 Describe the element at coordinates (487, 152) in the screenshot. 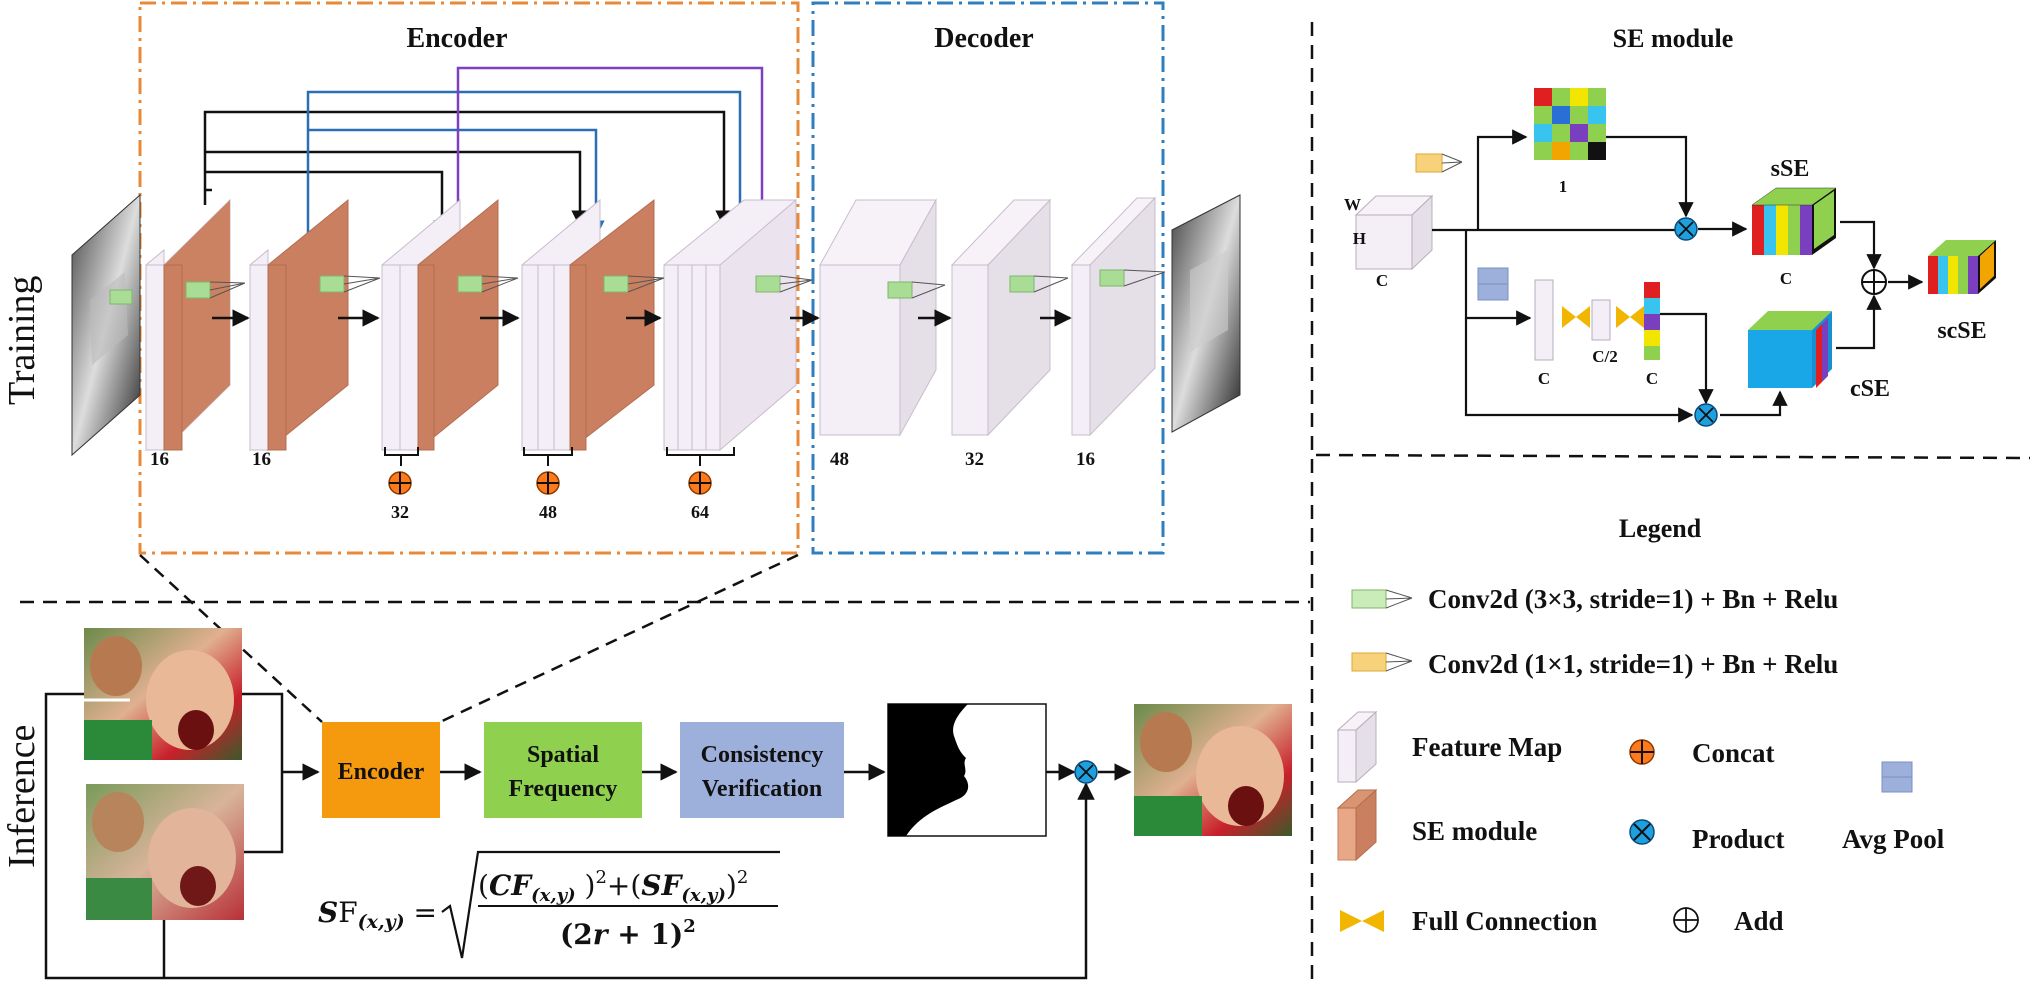

I see `skip-connections` at that location.